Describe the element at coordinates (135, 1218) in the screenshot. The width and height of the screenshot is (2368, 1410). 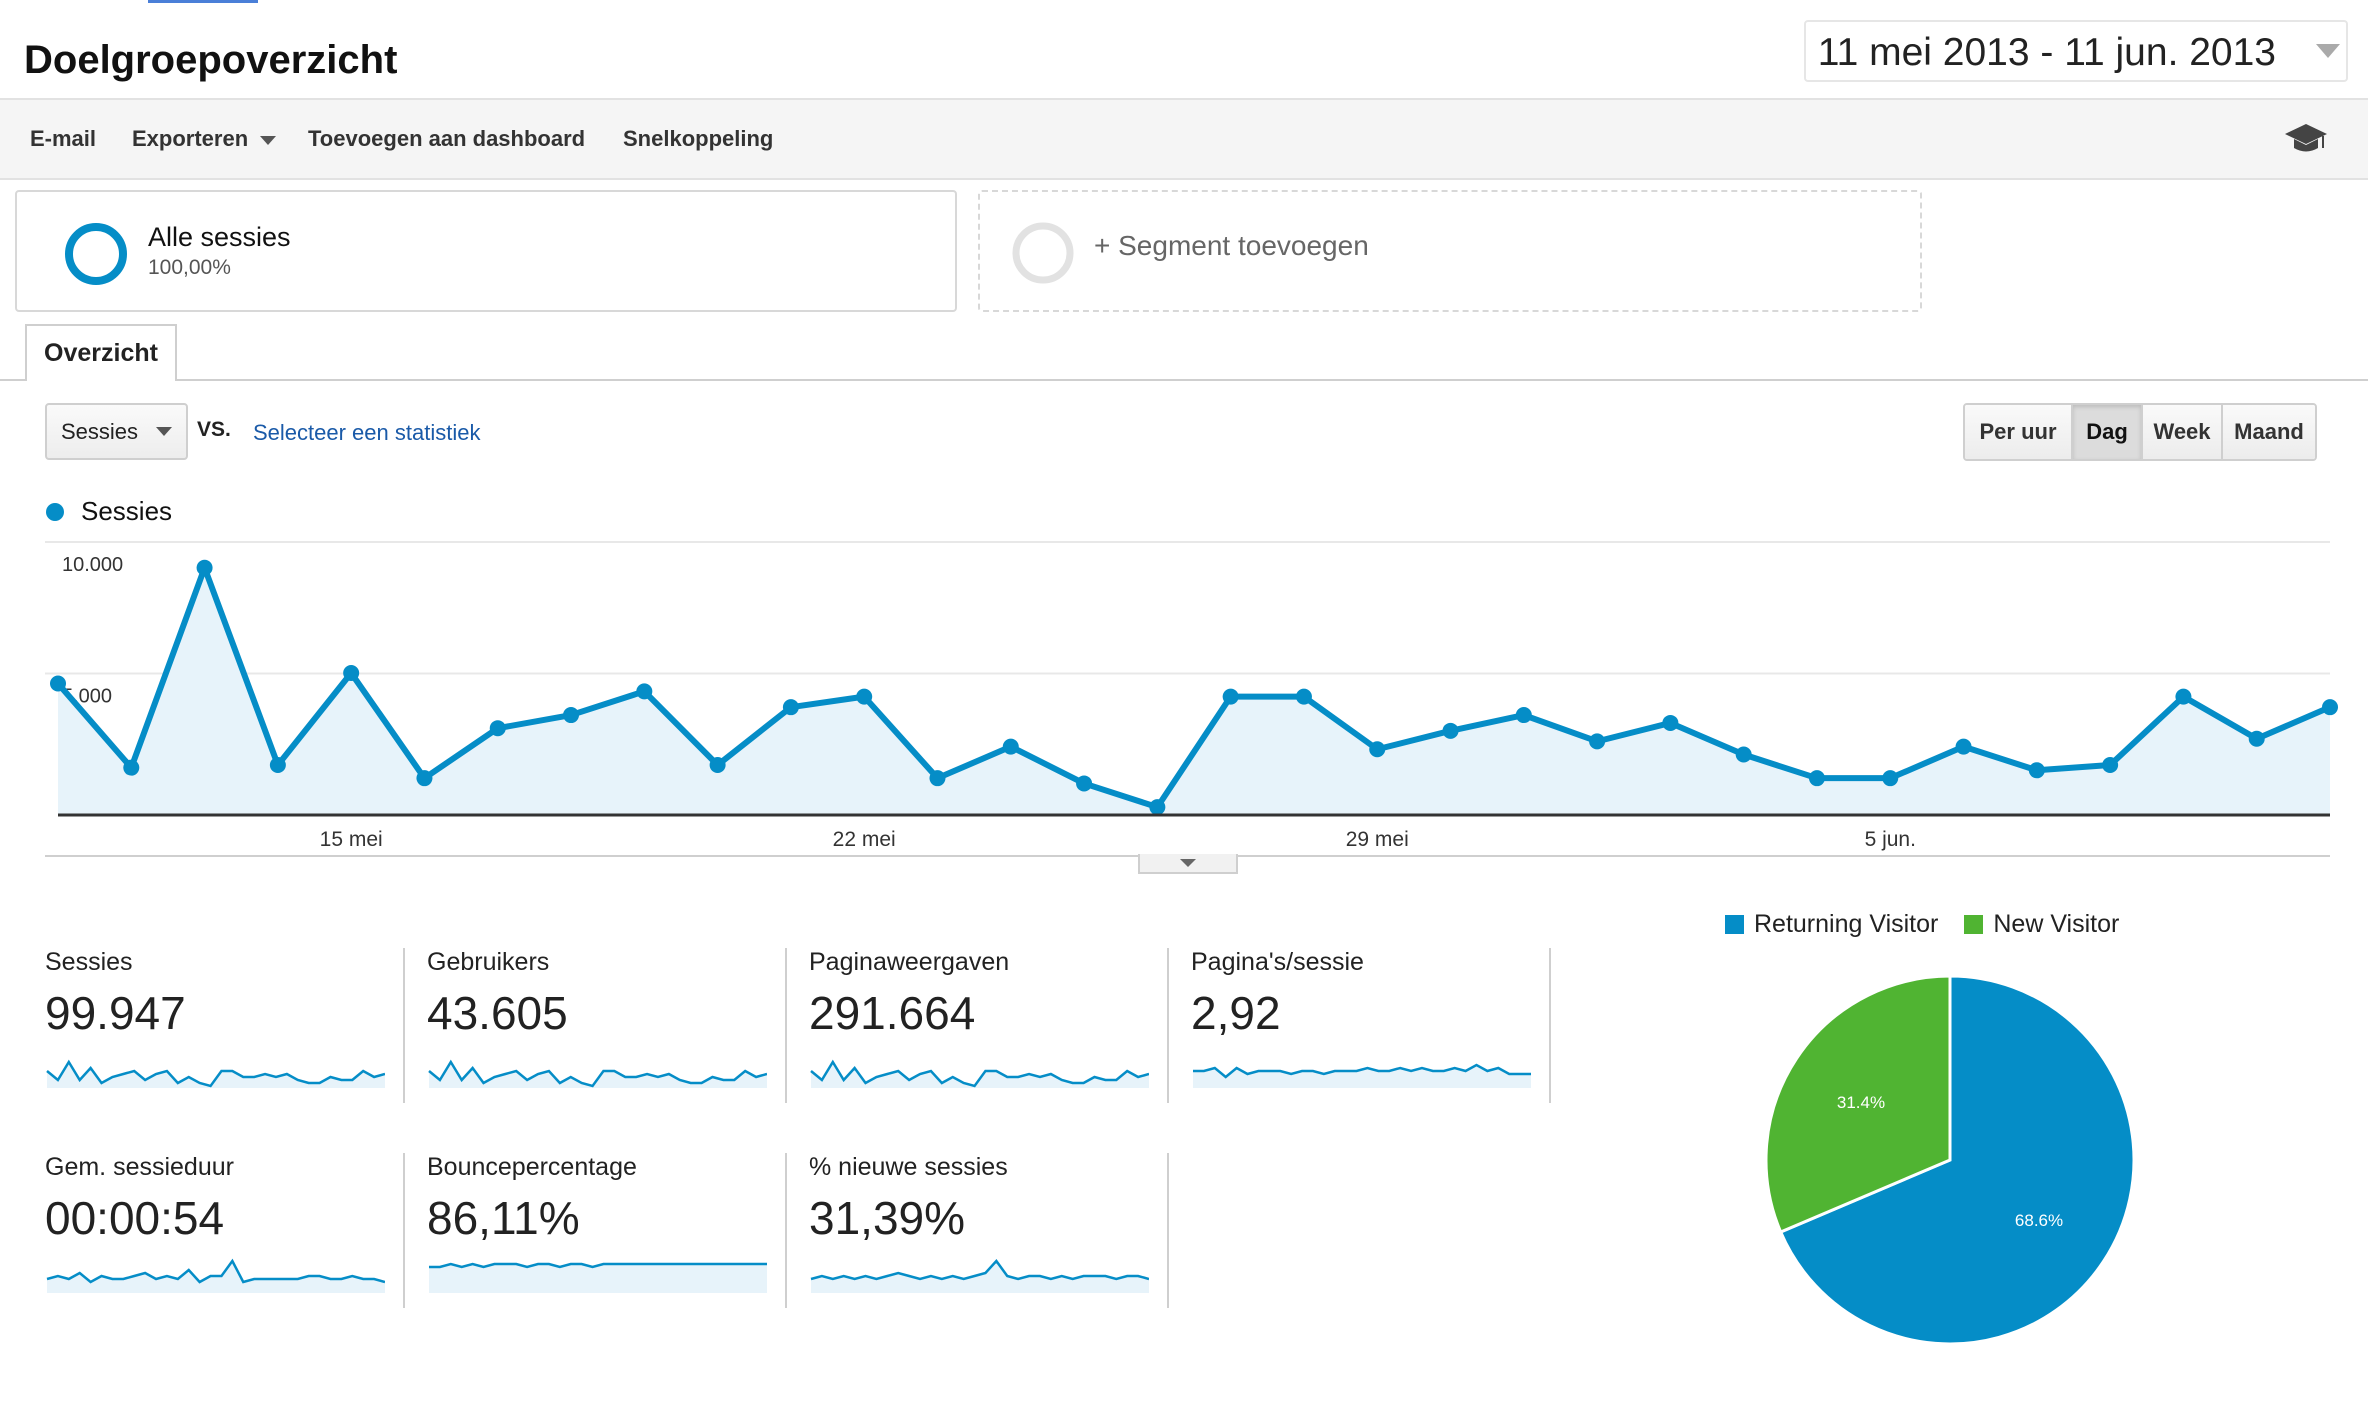
I see `metric-value: 00:00:54` at that location.